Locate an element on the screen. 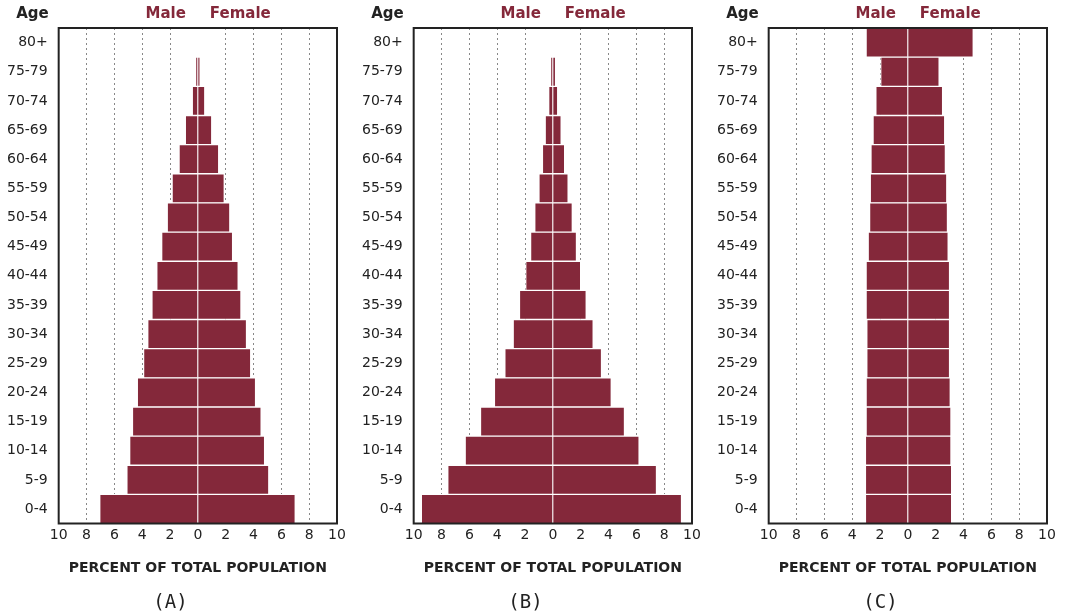  text: (C) is located at coordinates (880, 600).